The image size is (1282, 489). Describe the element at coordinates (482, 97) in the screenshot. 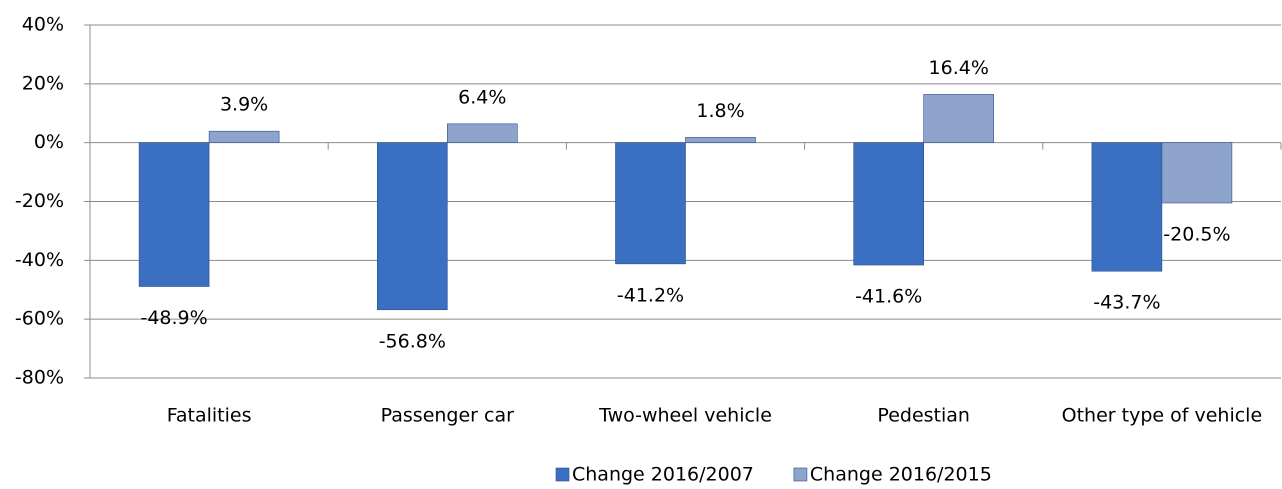

I see `data-label: 6.4%` at that location.